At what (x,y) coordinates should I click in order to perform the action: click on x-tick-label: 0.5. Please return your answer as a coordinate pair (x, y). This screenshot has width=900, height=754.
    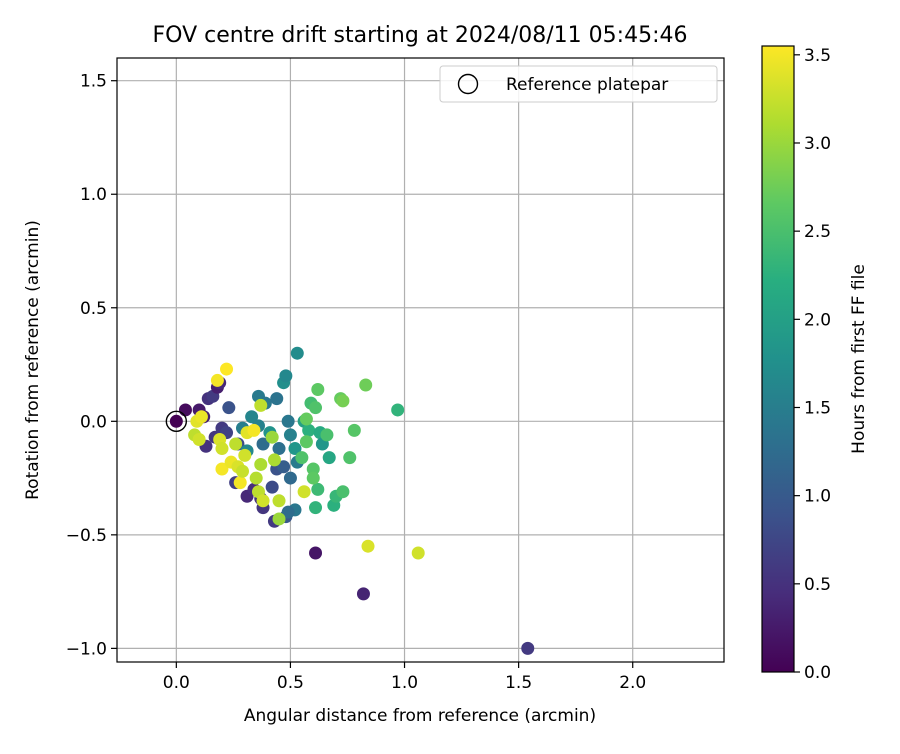
    Looking at the image, I should click on (290, 683).